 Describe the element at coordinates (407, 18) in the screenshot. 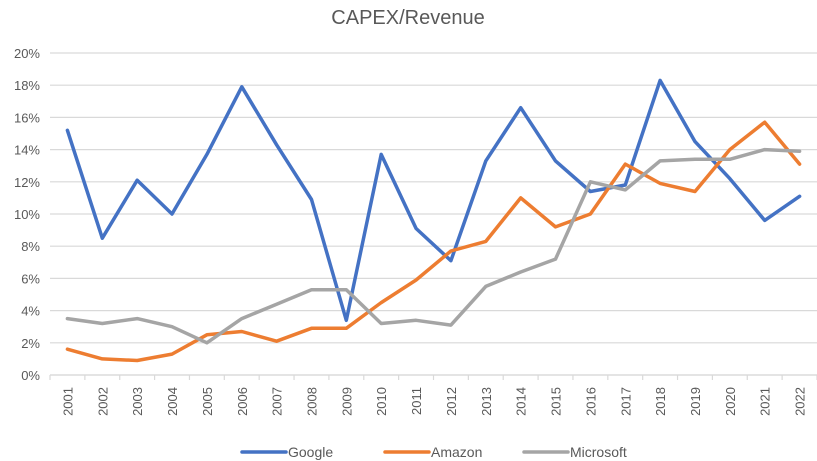

I see `chart-title: CAPEX/Revenue` at that location.